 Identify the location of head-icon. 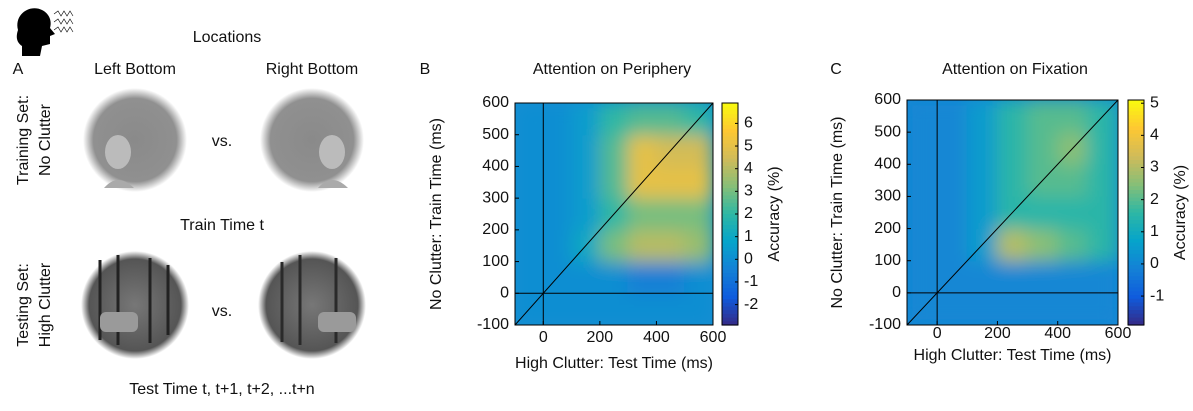
(45, 32).